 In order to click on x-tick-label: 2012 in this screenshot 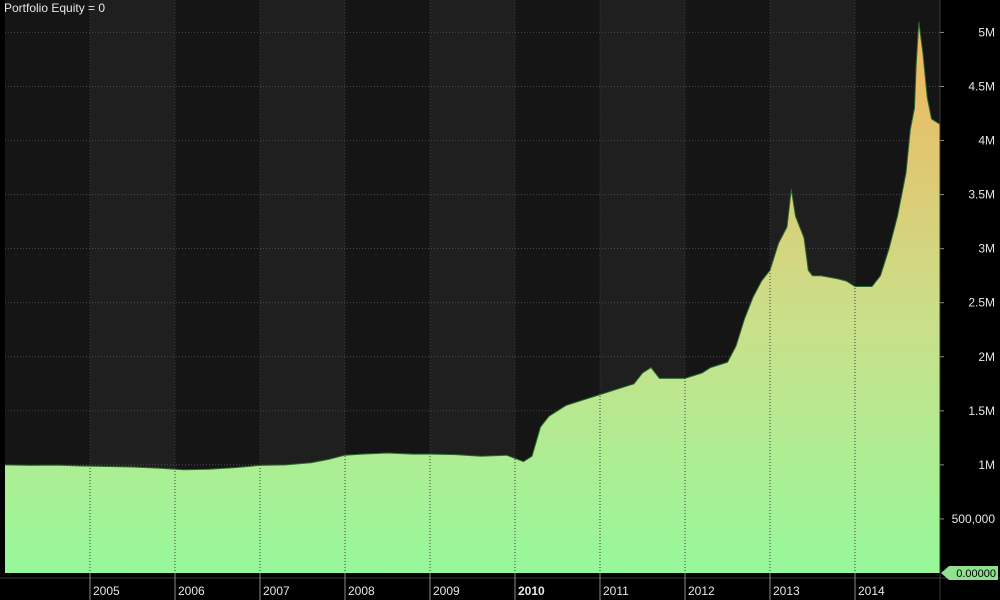, I will do `click(701, 591)`.